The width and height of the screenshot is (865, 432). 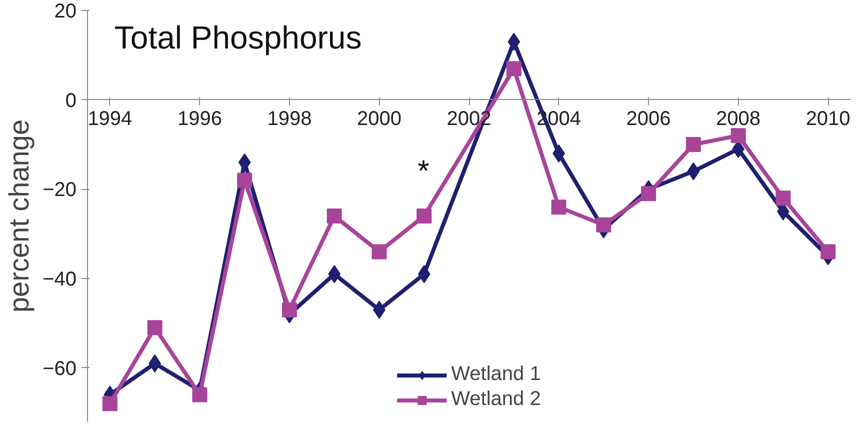 What do you see at coordinates (59, 279) in the screenshot?
I see `y-tick-label: −40` at bounding box center [59, 279].